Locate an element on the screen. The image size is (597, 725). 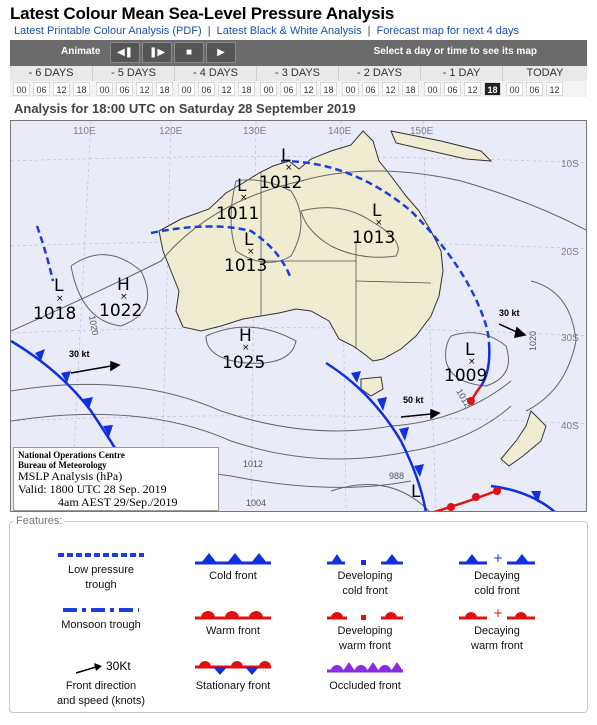
step-back-icon: ◀❚ is located at coordinates (125, 52).